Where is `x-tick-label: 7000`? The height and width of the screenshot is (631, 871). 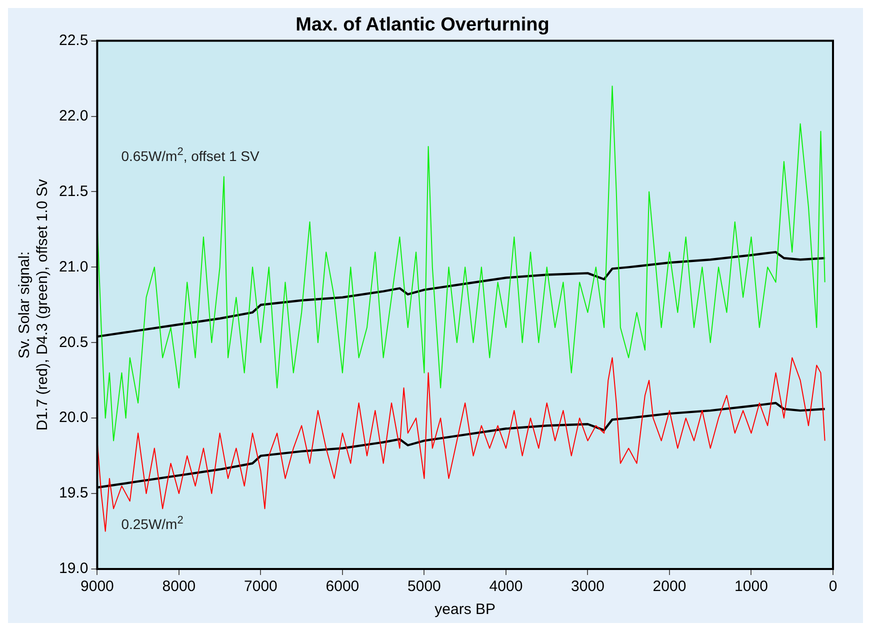 x-tick-label: 7000 is located at coordinates (261, 587).